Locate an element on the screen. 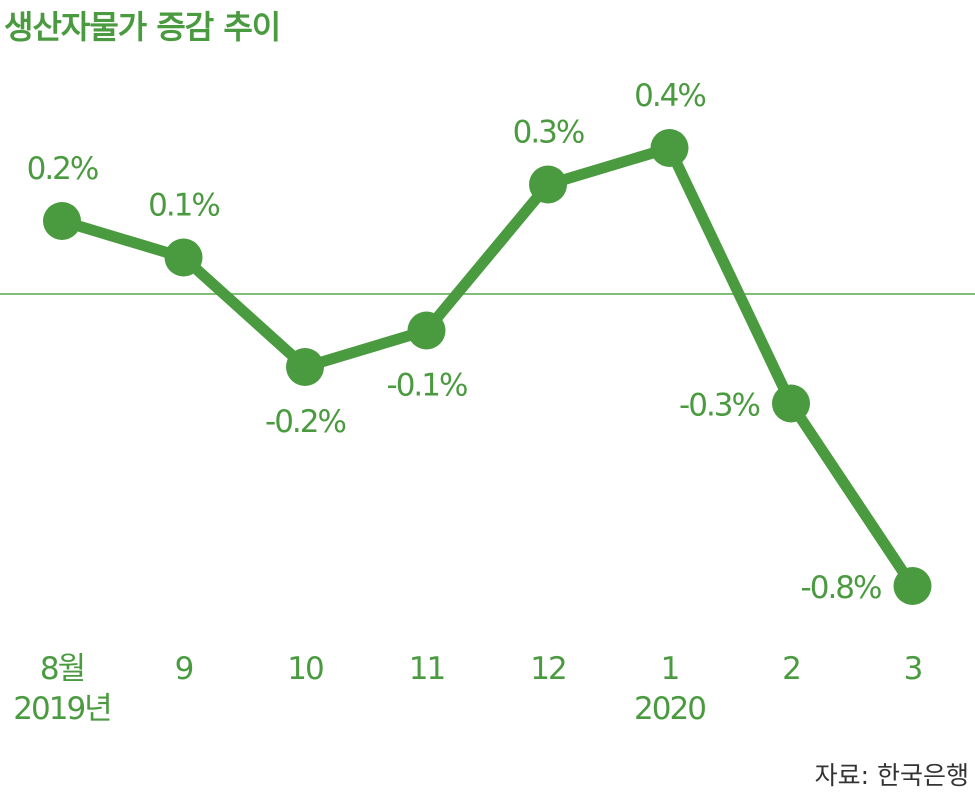 The height and width of the screenshot is (796, 975). data-label: -0.2% is located at coordinates (305, 422).